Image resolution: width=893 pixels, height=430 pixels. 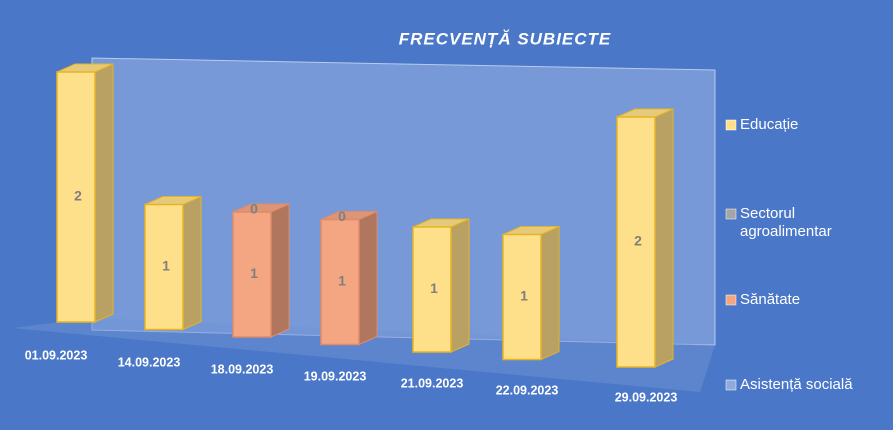 I want to click on legend-label: Asistență socială, so click(x=796, y=384).